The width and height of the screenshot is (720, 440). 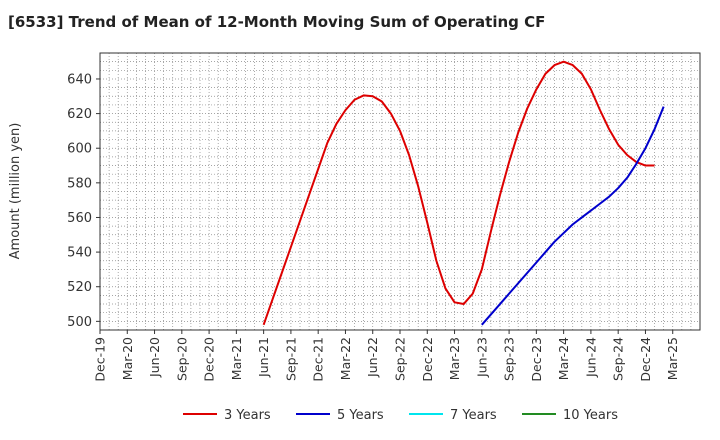 What do you see at coordinates (645, 359) in the screenshot?
I see `x-tick-label: Dec-24` at bounding box center [645, 359].